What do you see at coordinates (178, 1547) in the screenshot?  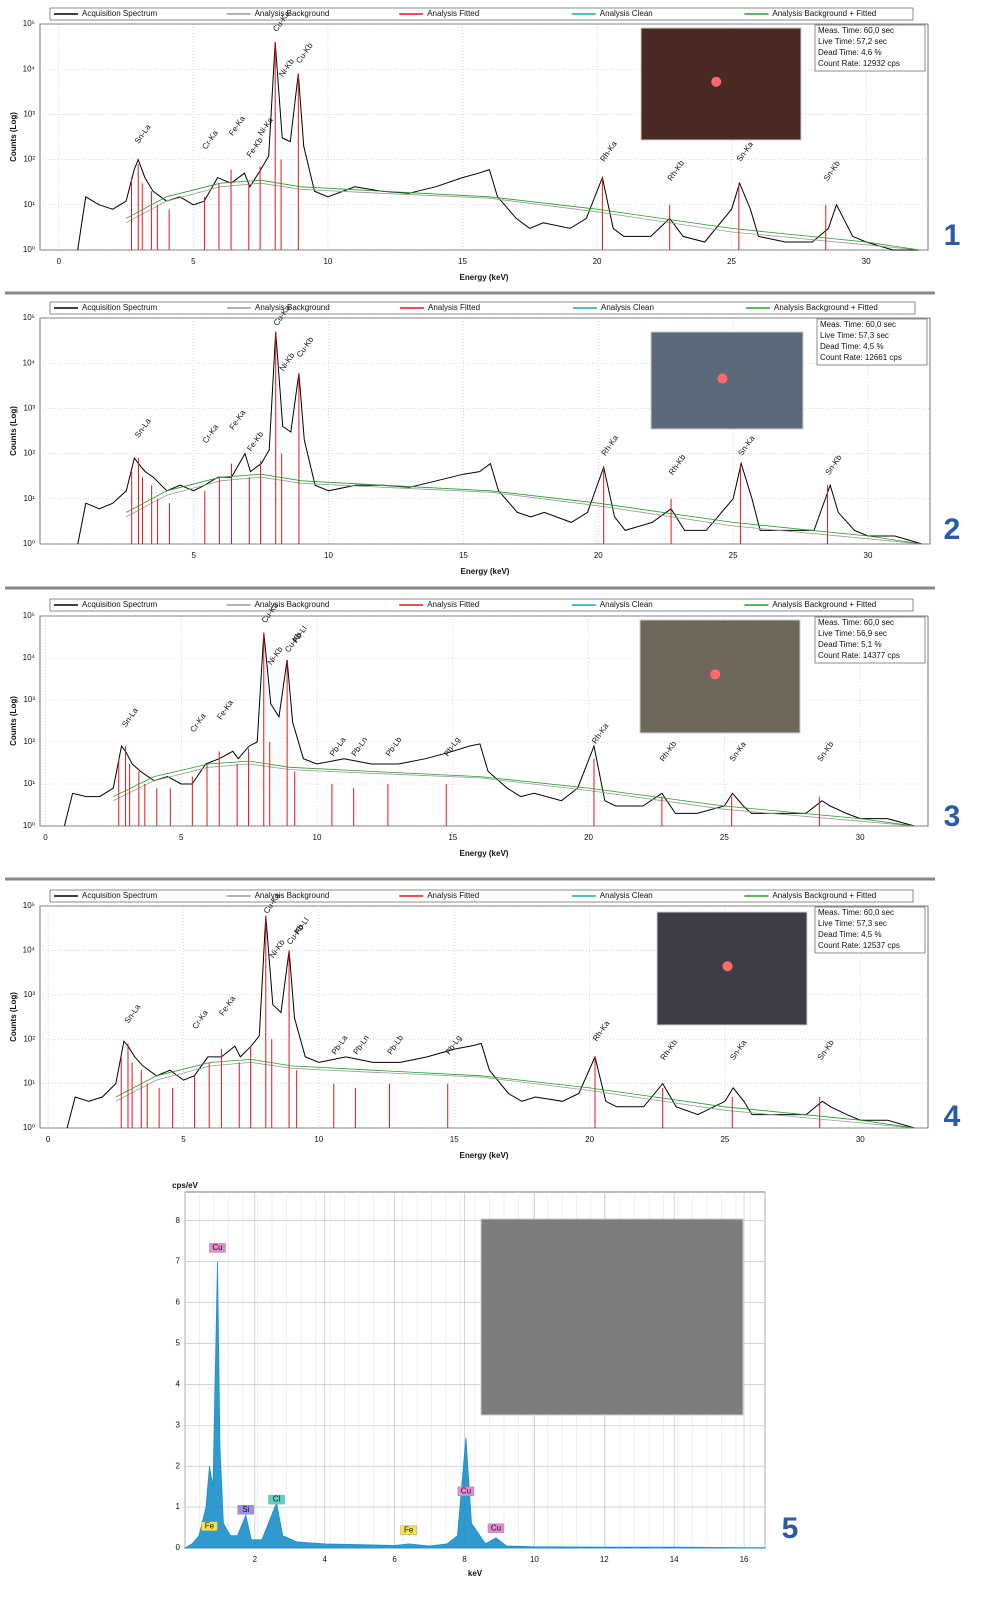 I see `y-tick-label: 0` at bounding box center [178, 1547].